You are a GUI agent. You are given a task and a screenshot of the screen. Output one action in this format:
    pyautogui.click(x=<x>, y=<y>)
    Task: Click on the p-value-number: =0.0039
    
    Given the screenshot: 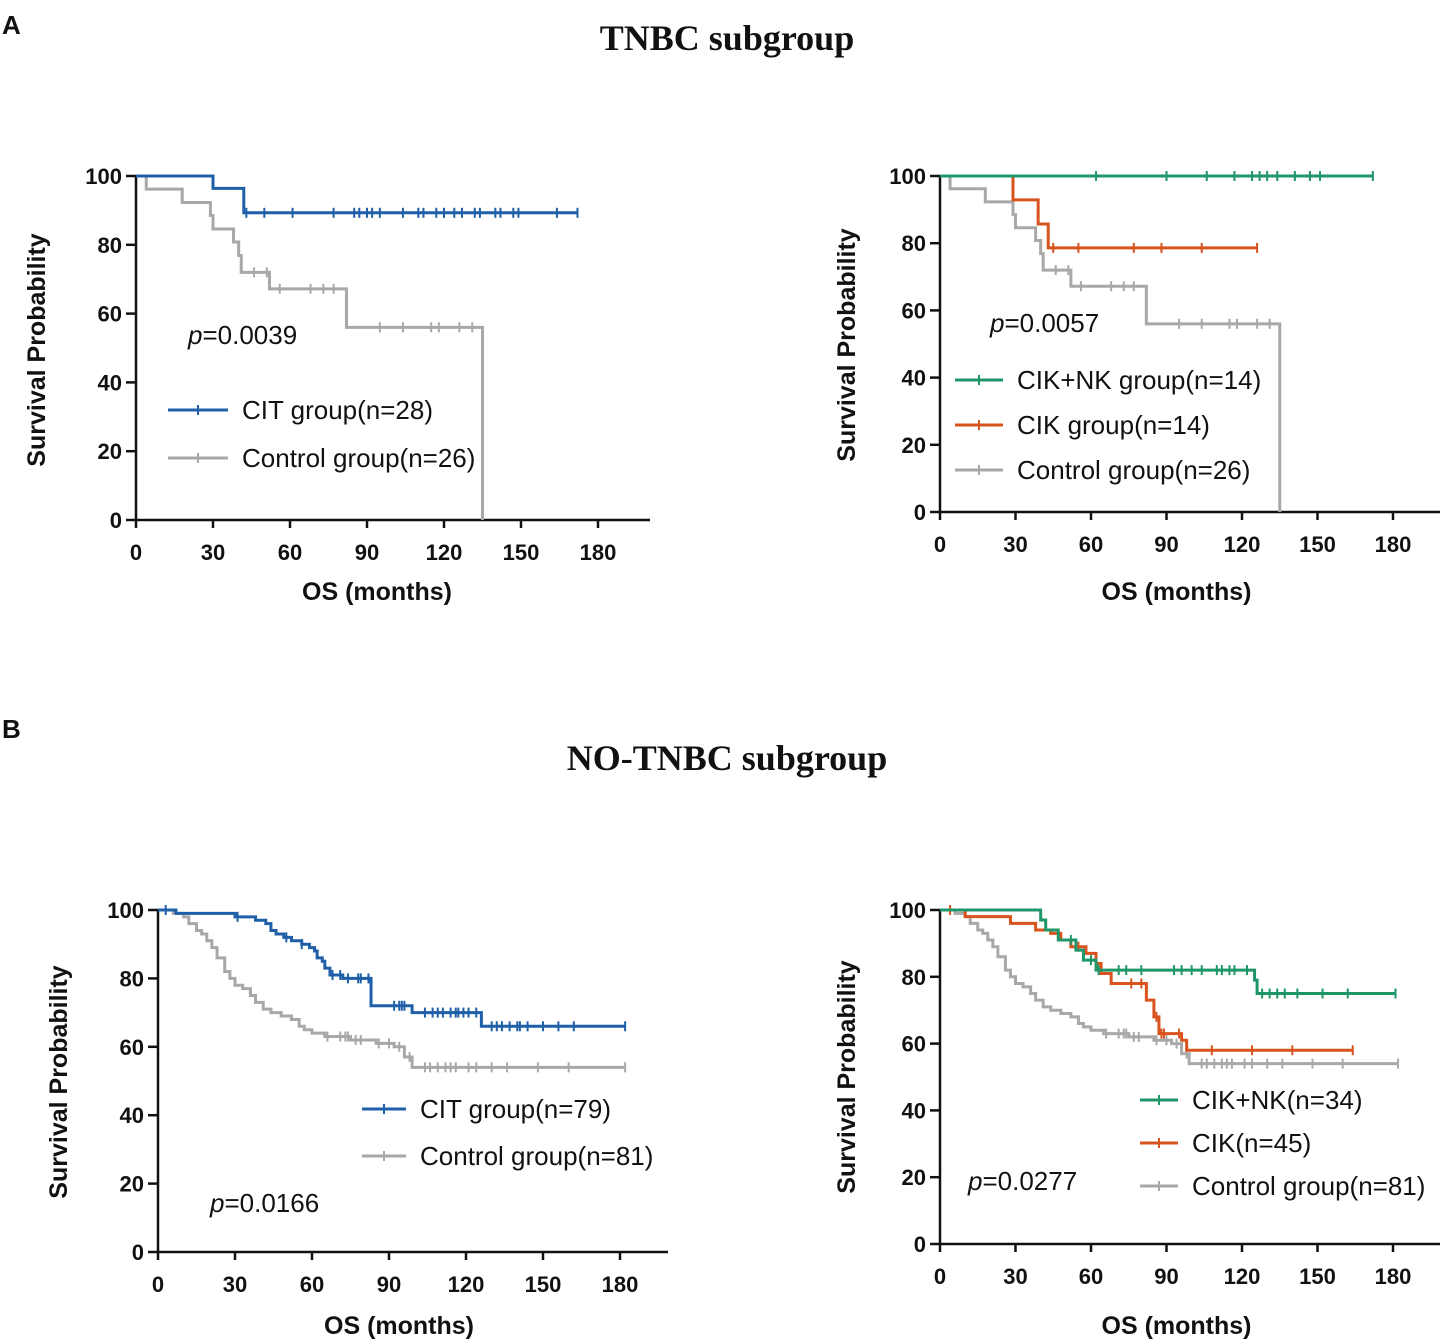 What is the action you would take?
    pyautogui.click(x=249, y=335)
    